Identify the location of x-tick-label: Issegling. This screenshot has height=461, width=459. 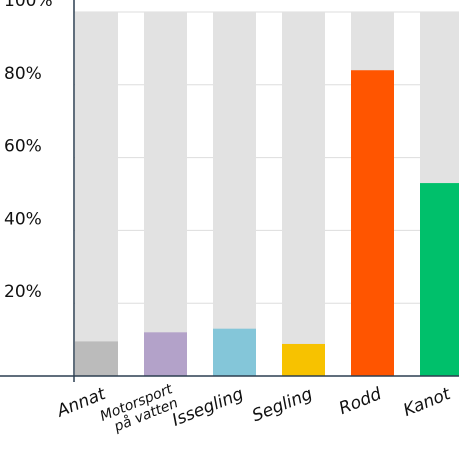
(207, 407).